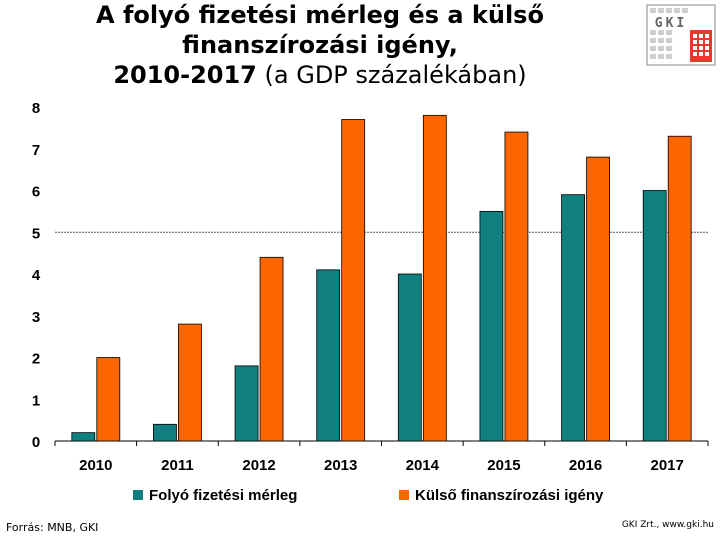 The height and width of the screenshot is (540, 720). I want to click on title-line-2: finanszírozási igény,, so click(320, 45).